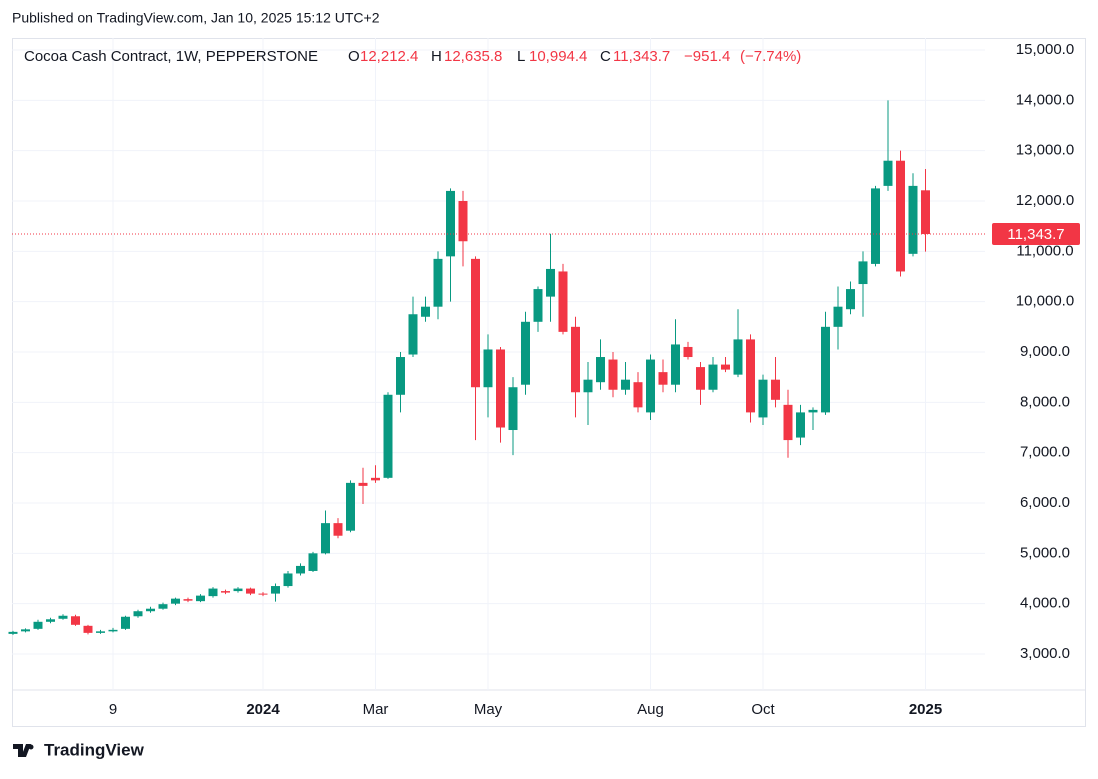  Describe the element at coordinates (354, 56) in the screenshot. I see `legend-key: O` at that location.